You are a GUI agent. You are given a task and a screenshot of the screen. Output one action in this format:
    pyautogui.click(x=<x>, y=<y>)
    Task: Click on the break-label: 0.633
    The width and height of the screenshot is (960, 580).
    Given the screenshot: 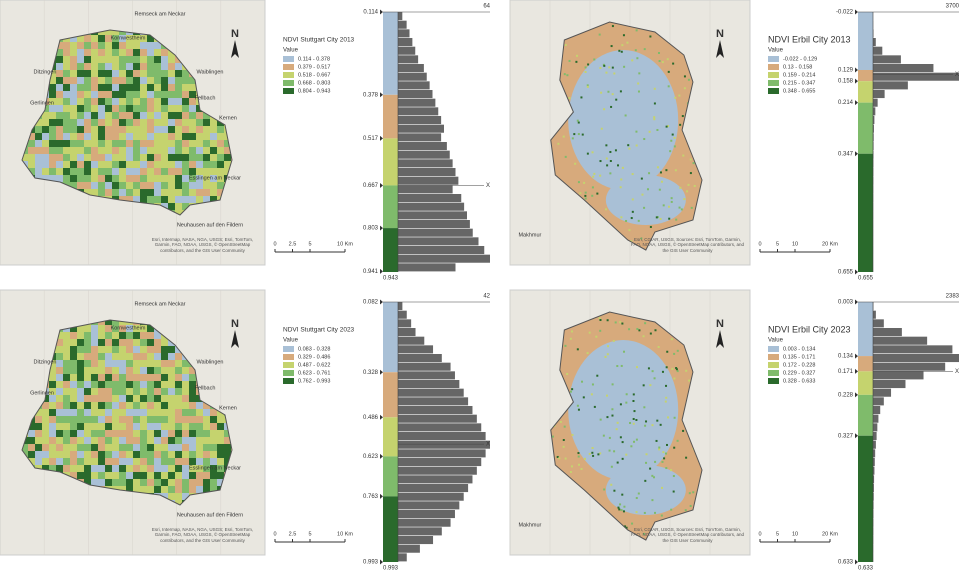 What is the action you would take?
    pyautogui.click(x=846, y=563)
    